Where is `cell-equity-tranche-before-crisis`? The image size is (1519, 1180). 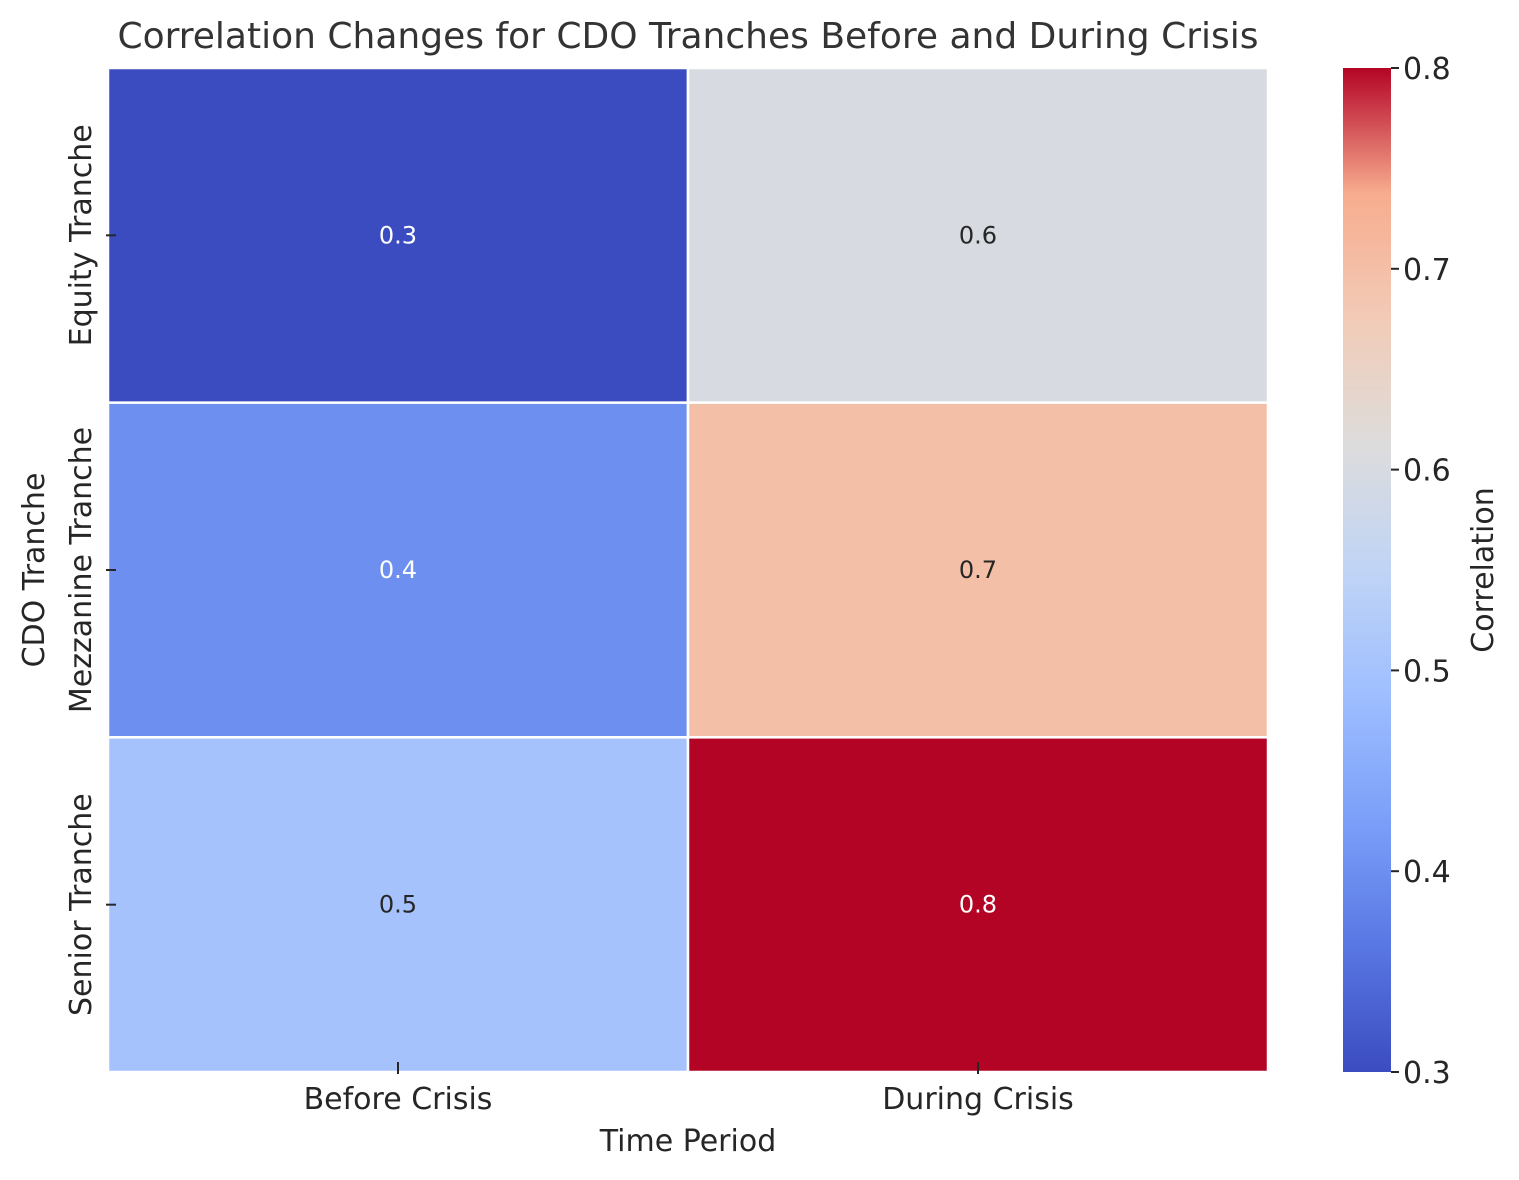 cell-equity-tranche-before-crisis is located at coordinates (398, 235).